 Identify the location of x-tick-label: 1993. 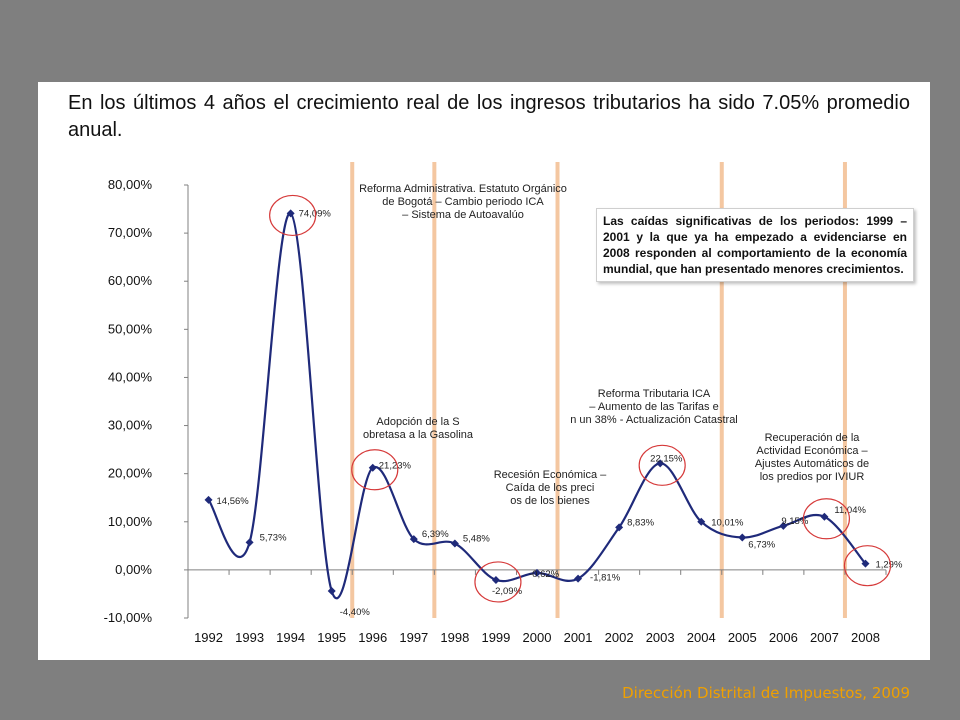
(249, 637).